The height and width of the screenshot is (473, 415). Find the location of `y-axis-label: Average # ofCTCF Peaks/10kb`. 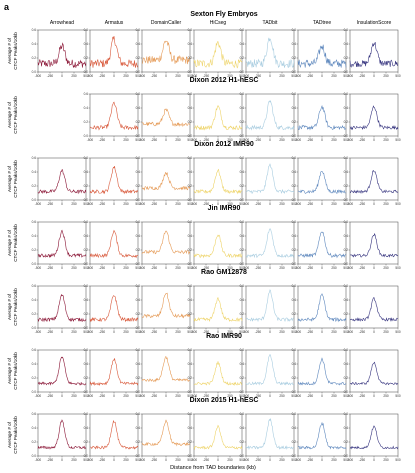

y-axis-label: Average # ofCTCF Peaks/10kb is located at coordinates (12, 179).